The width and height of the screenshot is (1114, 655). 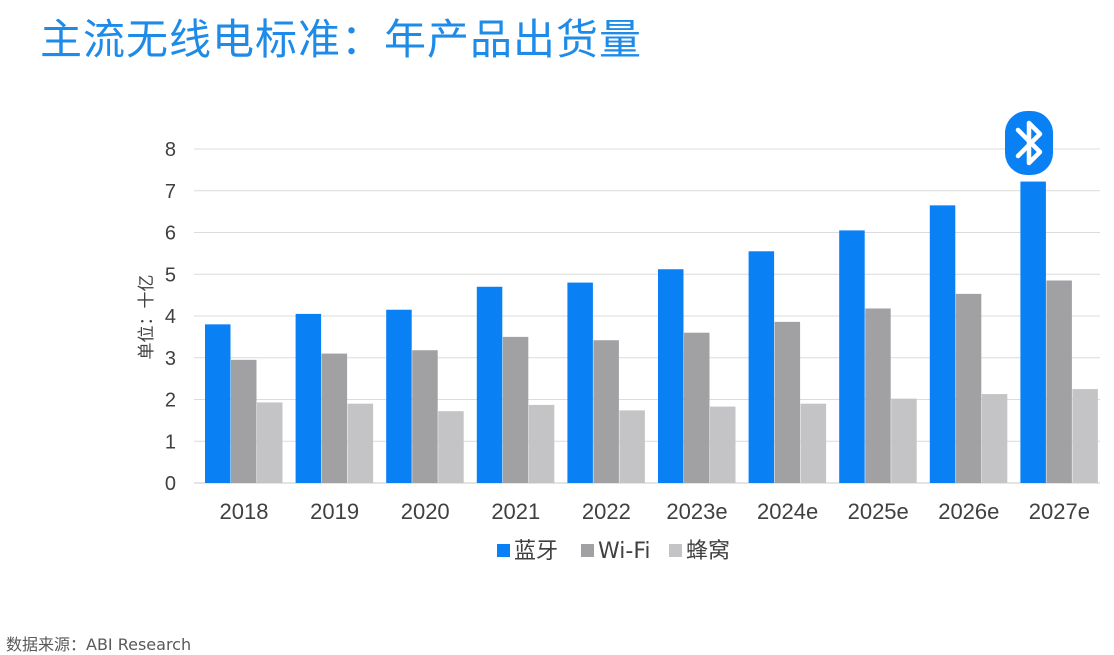 I want to click on x-tick-label: 2025e, so click(x=878, y=511).